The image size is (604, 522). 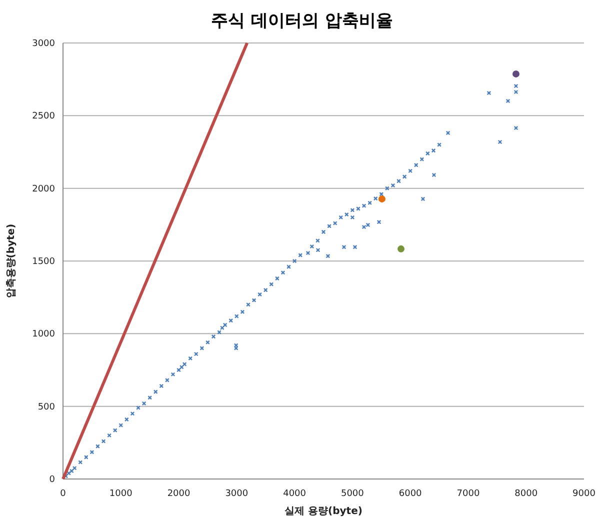 What do you see at coordinates (52, 480) in the screenshot?
I see `y-tick-label: 0` at bounding box center [52, 480].